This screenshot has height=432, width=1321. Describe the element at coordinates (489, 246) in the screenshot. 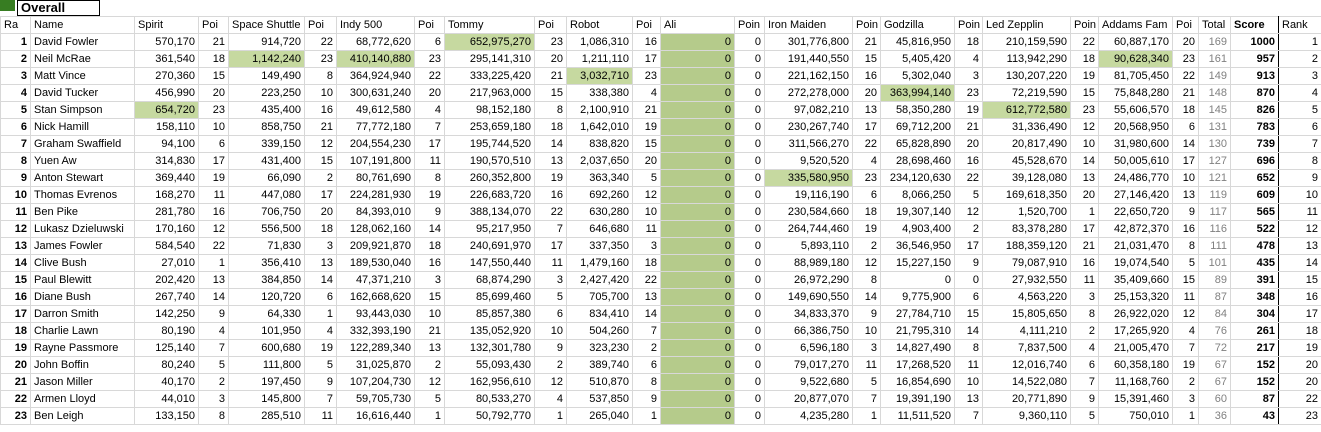

I see `machine-score-cell: 240,691,970` at that location.